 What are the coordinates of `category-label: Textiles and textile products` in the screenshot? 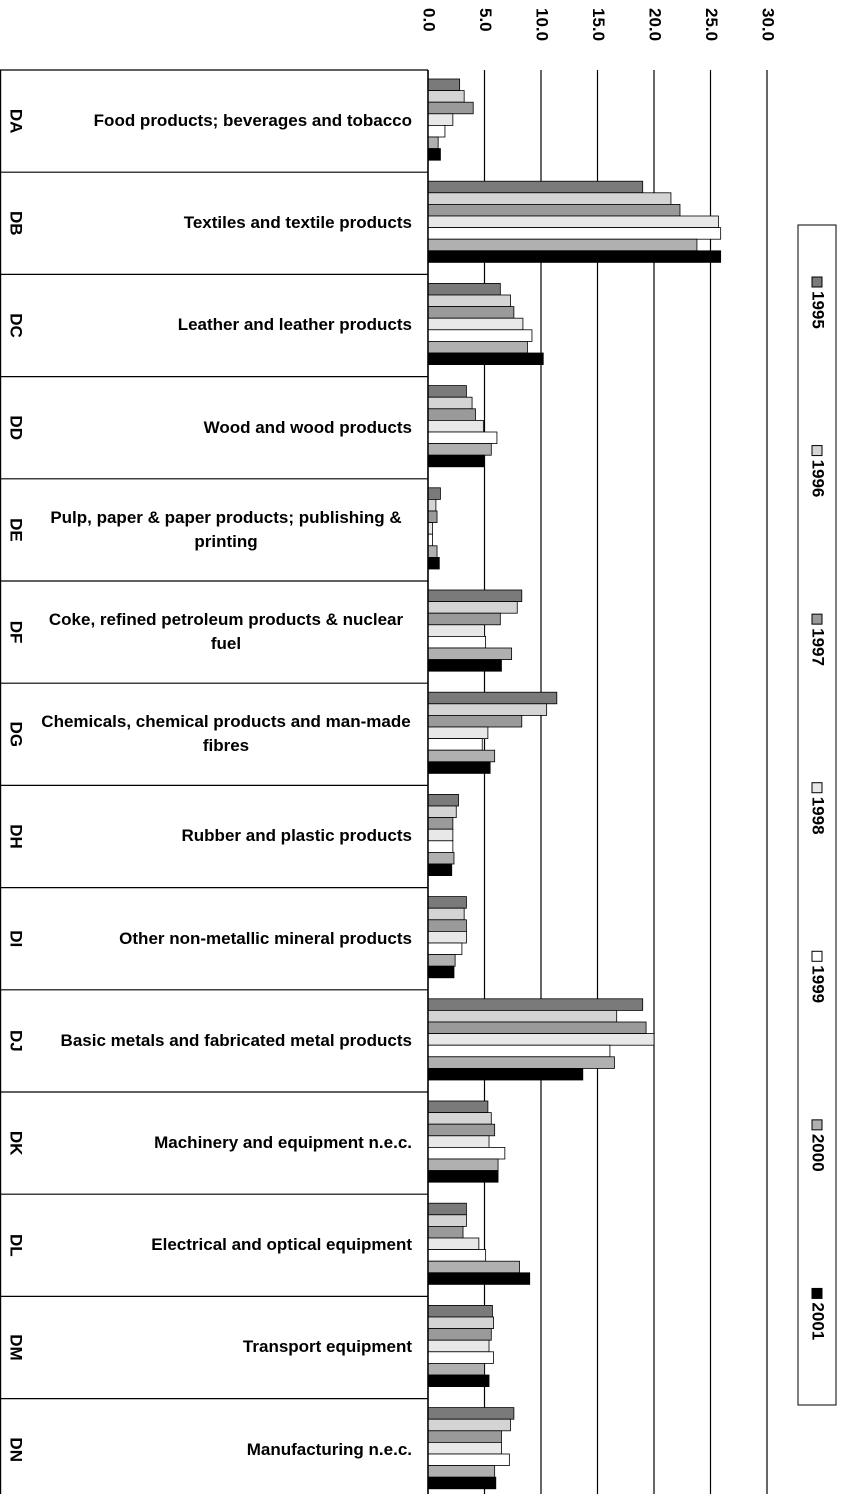 It's located at (297, 223).